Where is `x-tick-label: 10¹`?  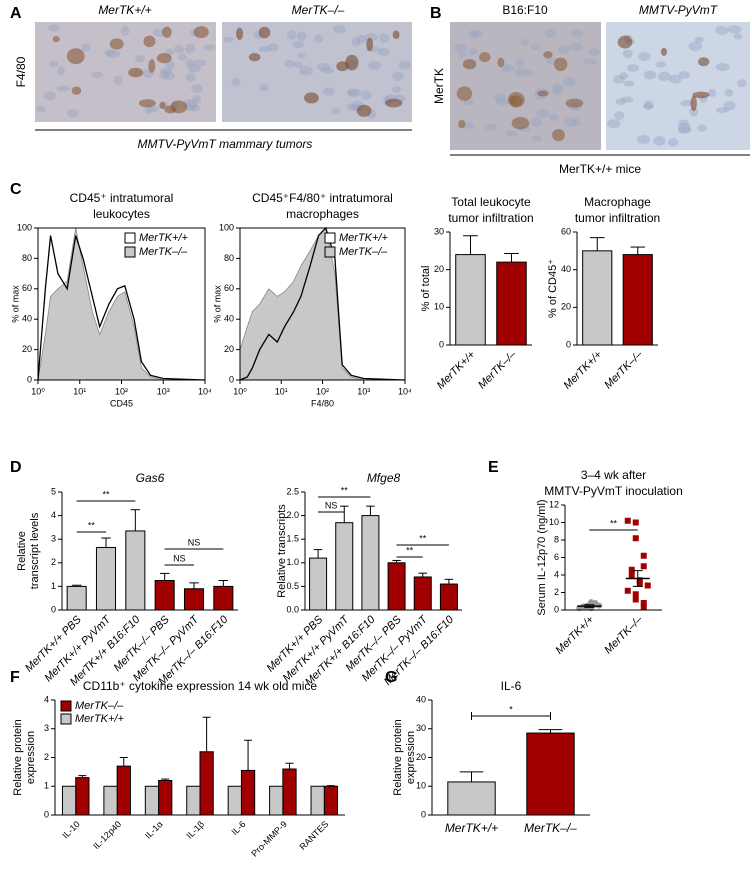 x-tick-label: 10¹ is located at coordinates (79, 391).